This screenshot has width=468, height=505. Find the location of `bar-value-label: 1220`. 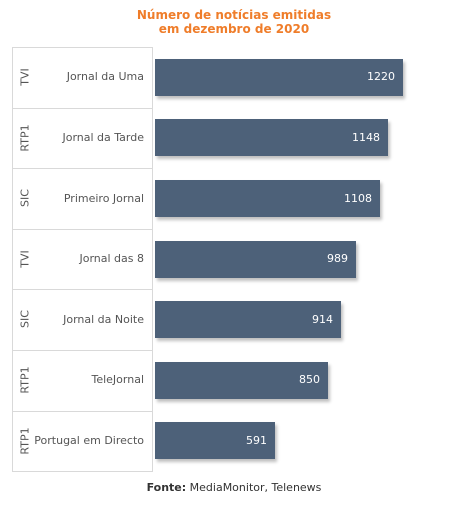

bar-value-label: 1220 is located at coordinates (381, 76).